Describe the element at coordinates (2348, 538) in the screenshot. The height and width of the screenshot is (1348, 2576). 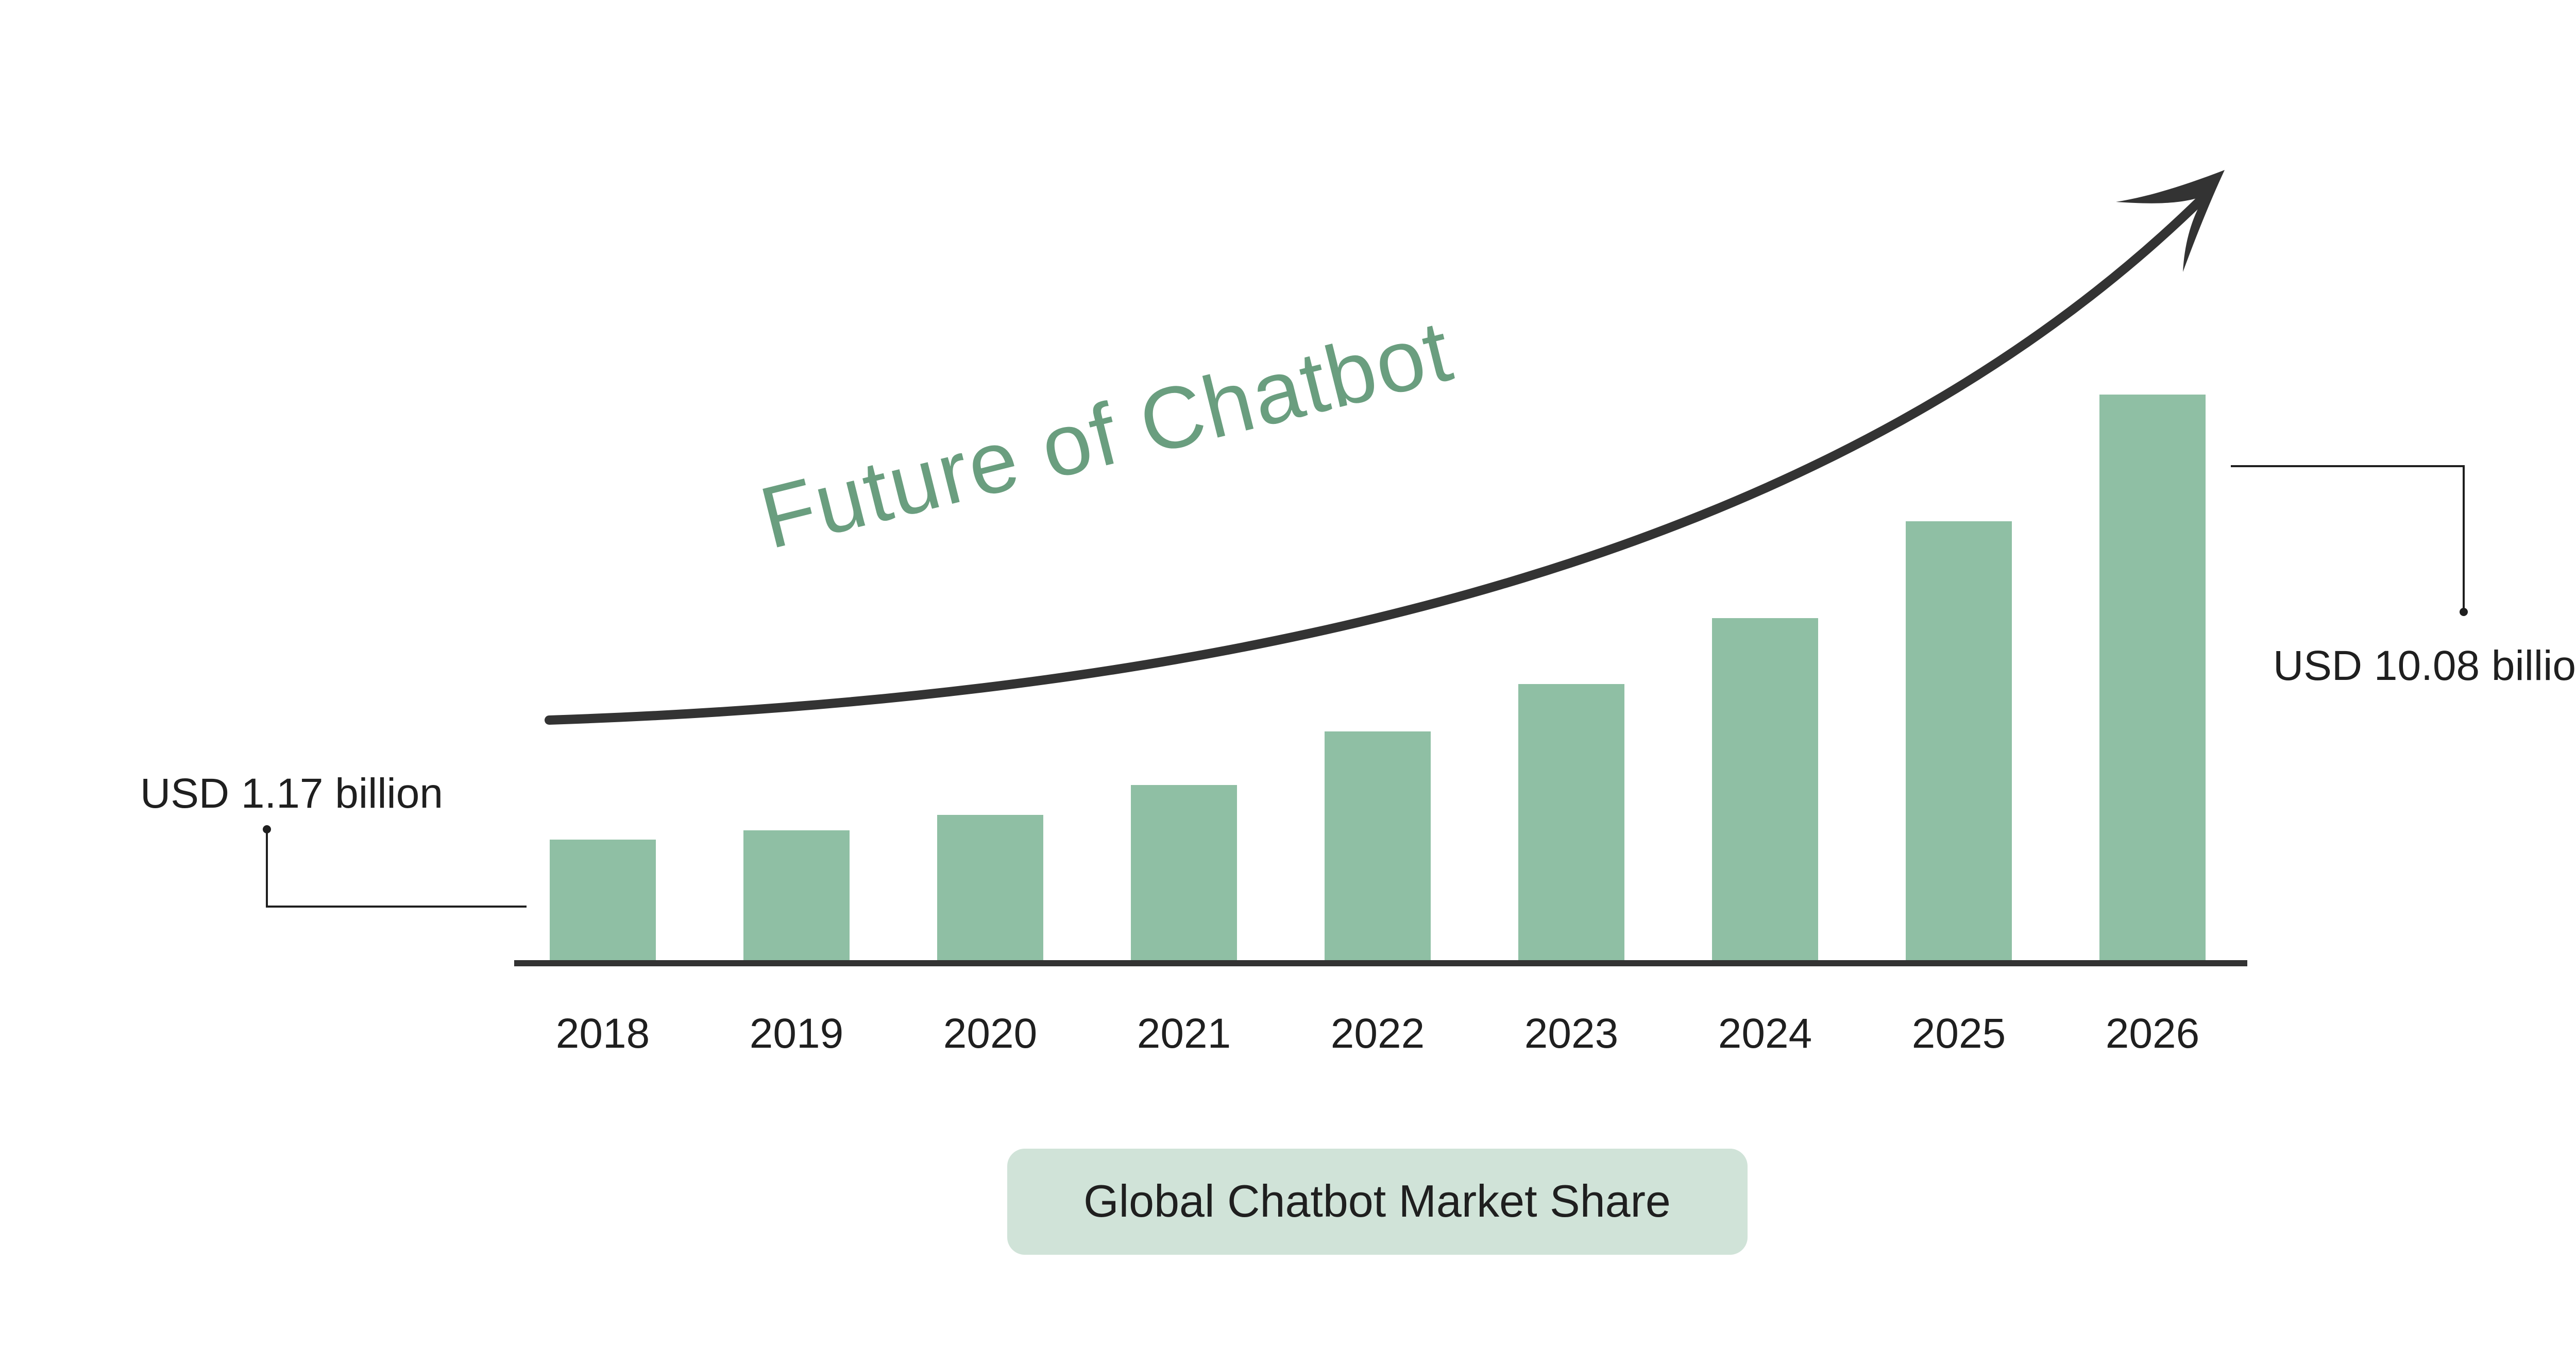
I see `callout-last-leader` at that location.